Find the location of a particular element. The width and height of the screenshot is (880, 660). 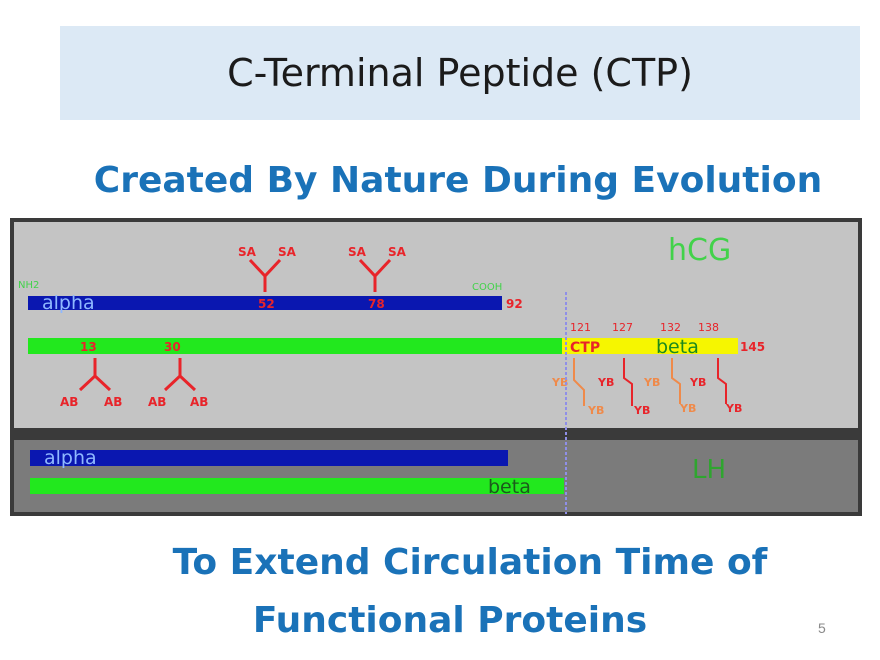

title-bar: C-Terminal Peptide (CTP) is located at coordinates (460, 73).